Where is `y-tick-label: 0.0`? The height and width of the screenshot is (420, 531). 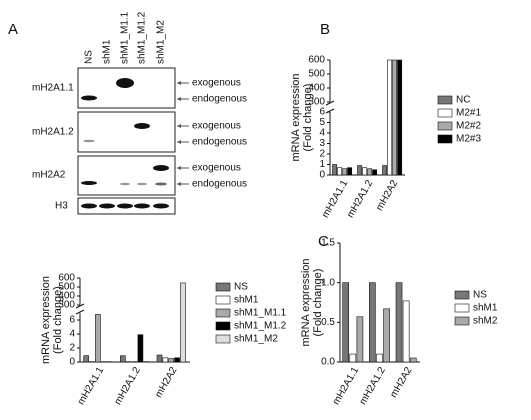
y-tick-label: 0.0 is located at coordinates (328, 362).